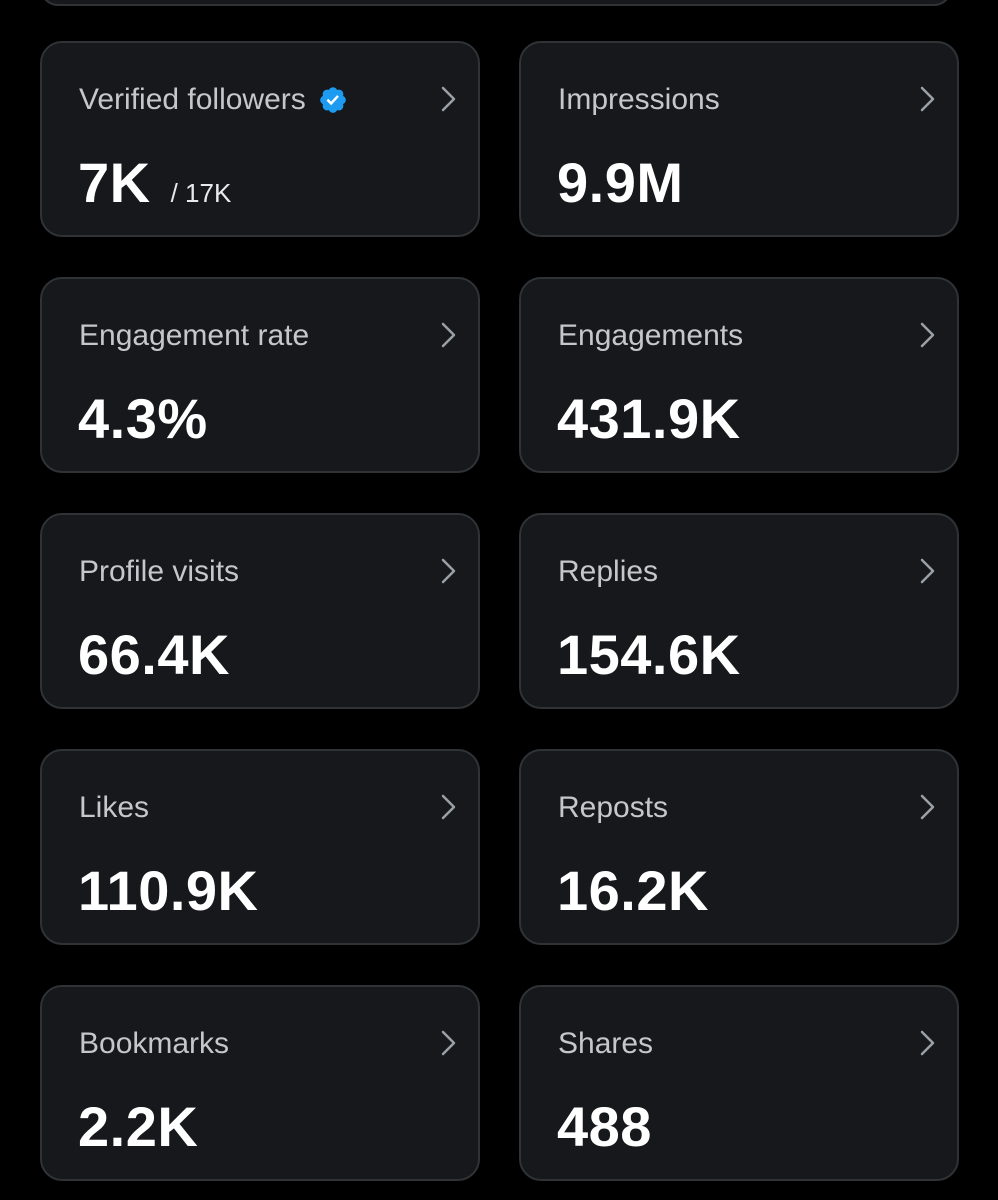 The width and height of the screenshot is (998, 1200). I want to click on metric-card-impressions: Impressions 9.9M, so click(739, 139).